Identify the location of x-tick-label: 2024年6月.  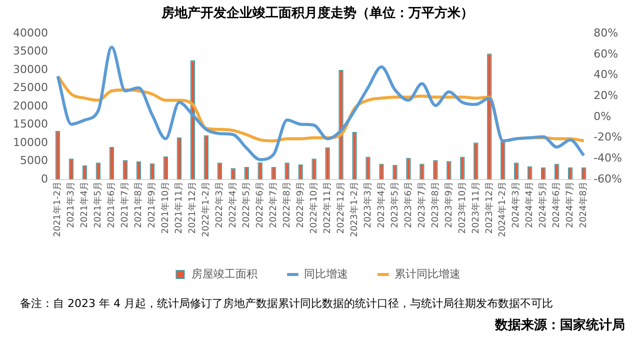
(556, 204).